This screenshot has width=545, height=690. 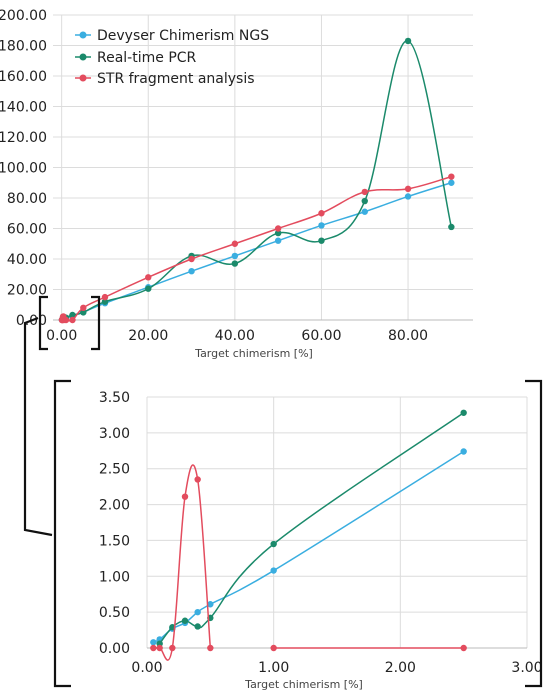 What do you see at coordinates (83, 57) in the screenshot?
I see `legend-marker-realtime` at bounding box center [83, 57].